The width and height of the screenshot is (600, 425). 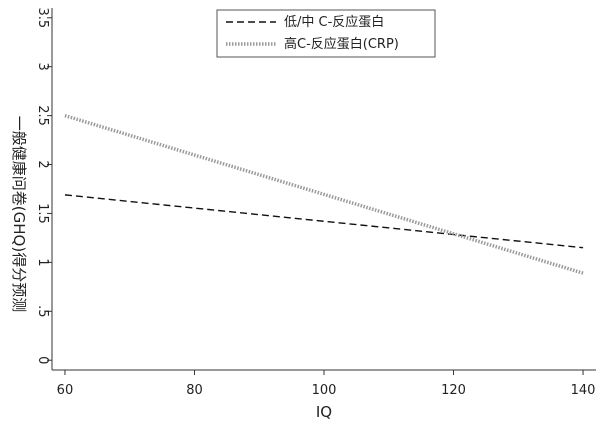 I want to click on x-tick-label: 120, so click(x=453, y=390).